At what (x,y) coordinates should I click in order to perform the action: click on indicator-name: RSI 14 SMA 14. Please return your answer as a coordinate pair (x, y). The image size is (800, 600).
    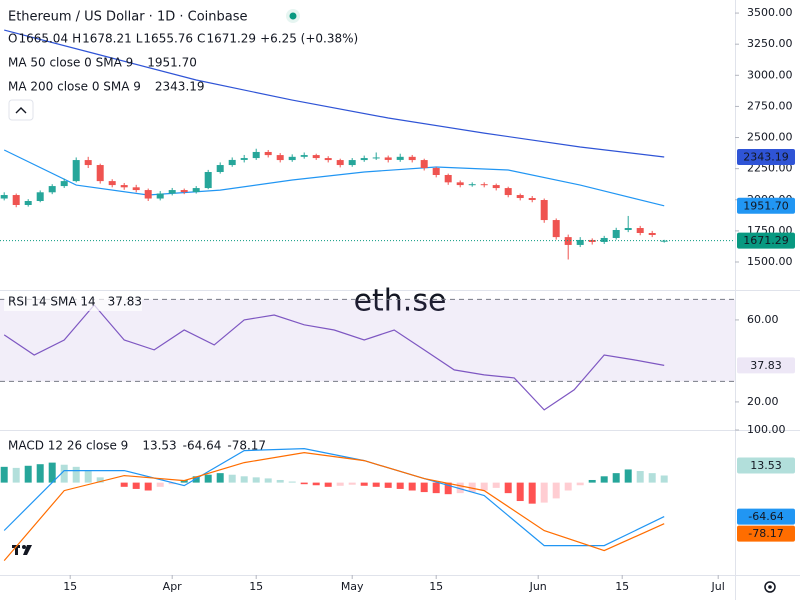
    Looking at the image, I should click on (52, 302).